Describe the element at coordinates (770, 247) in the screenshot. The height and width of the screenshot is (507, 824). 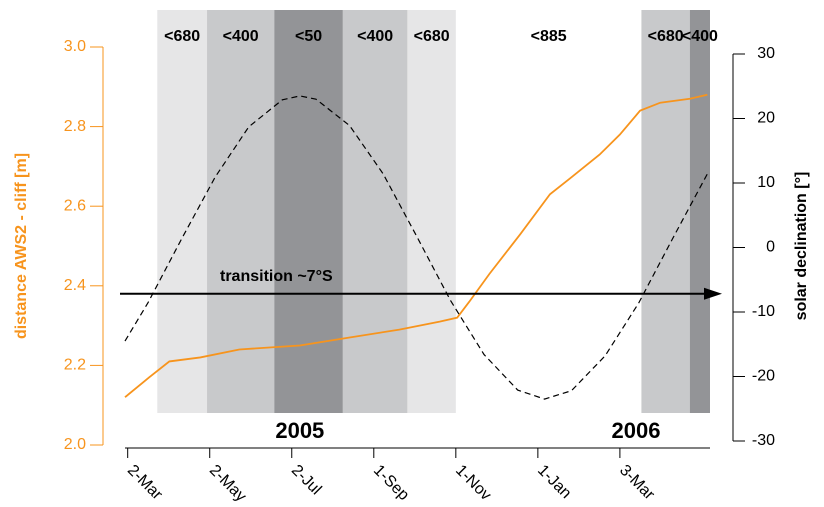
I see `y2-tick-label: 0` at that location.